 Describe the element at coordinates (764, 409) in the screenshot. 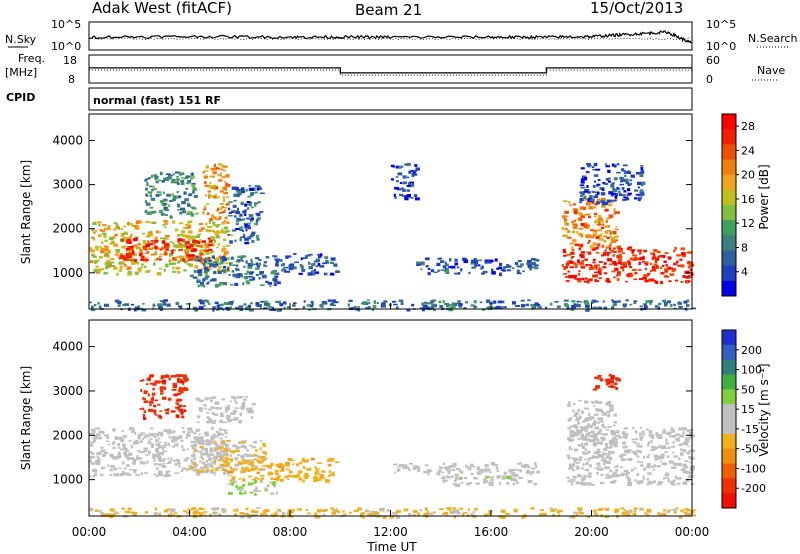

I see `velocity-colorbar-label: Velocity [m s⁻¹]` at that location.